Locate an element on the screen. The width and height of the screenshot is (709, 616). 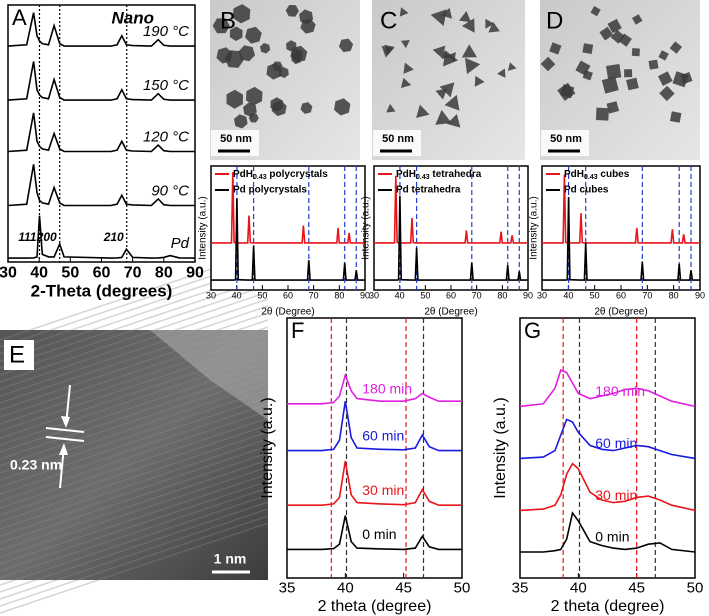
reference-label: 111 is located at coordinates (27, 237).